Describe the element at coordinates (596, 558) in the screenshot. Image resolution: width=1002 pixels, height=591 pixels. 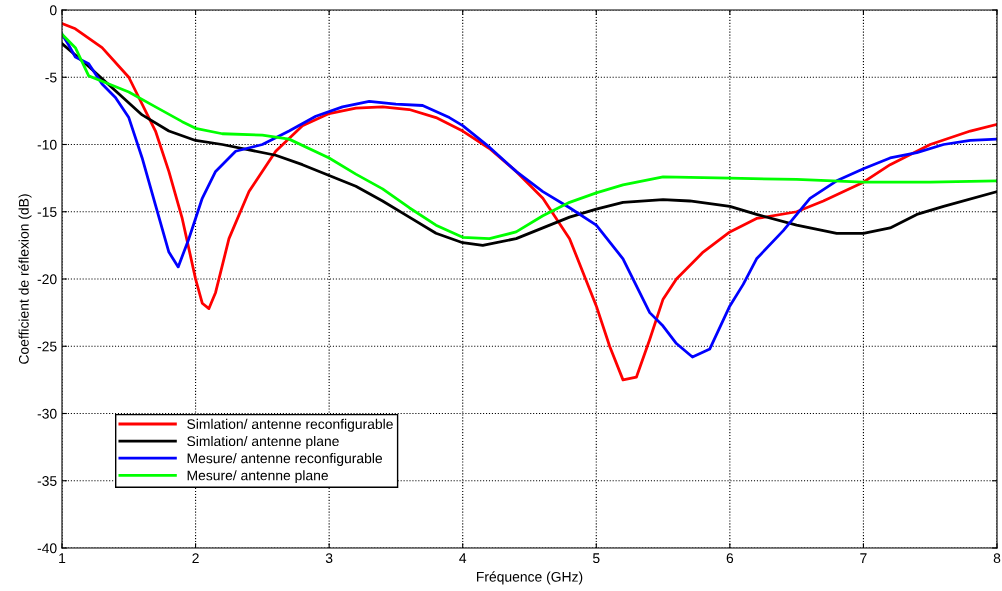
I see `x-tick-label: 5` at that location.